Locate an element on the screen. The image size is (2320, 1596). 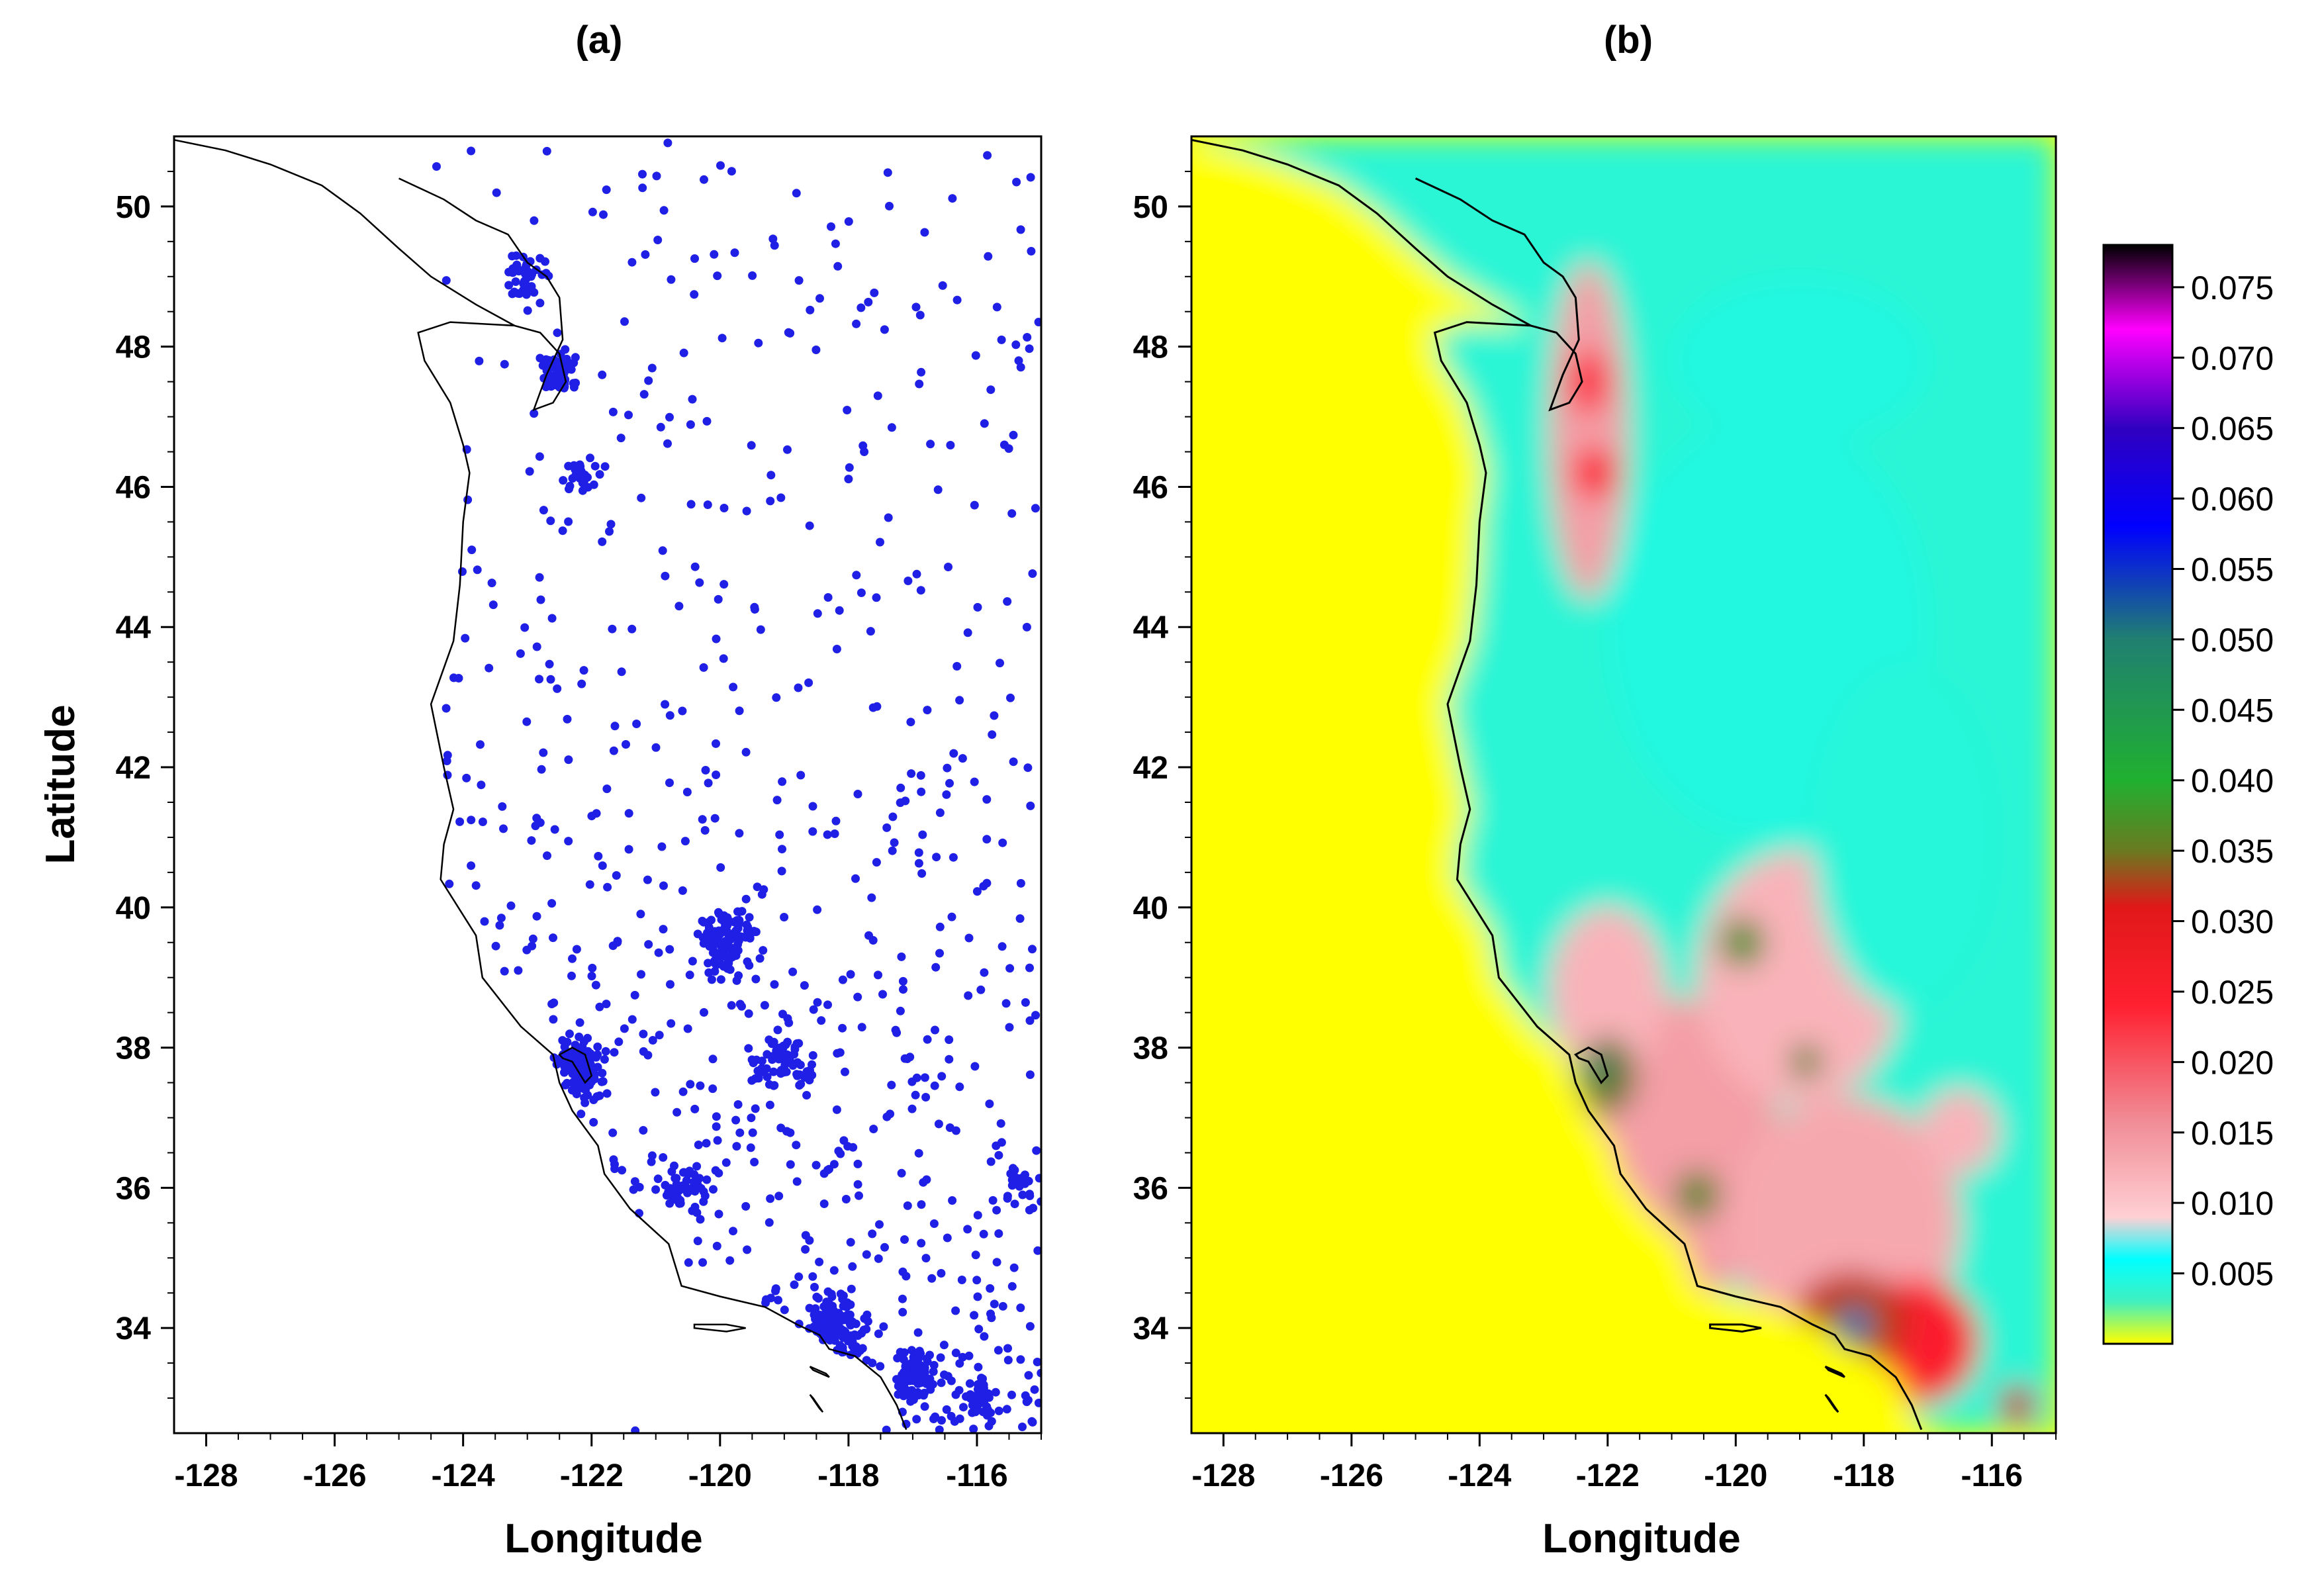
y-tick-label: 50 is located at coordinates (1150, 208).